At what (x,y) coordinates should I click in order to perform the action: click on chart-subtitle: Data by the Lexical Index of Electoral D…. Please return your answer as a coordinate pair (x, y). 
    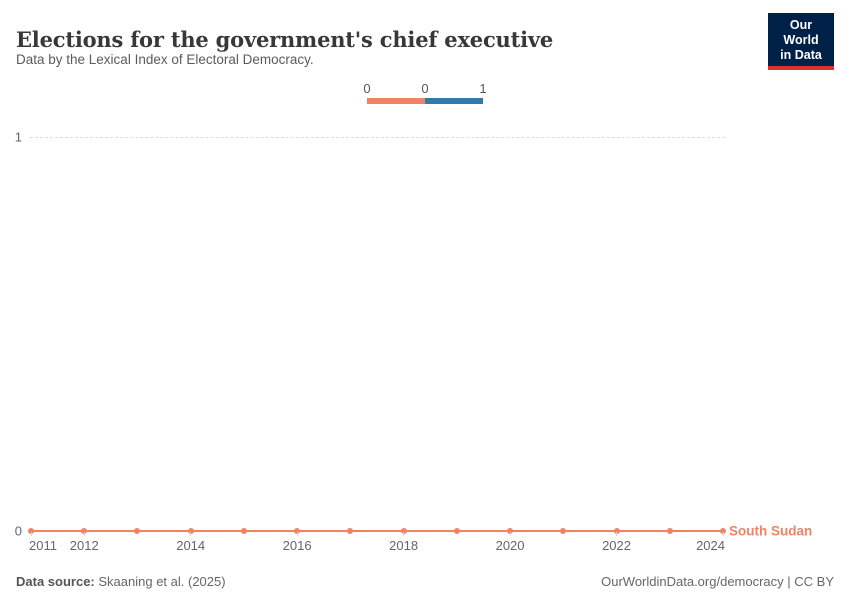
    Looking at the image, I should click on (165, 59).